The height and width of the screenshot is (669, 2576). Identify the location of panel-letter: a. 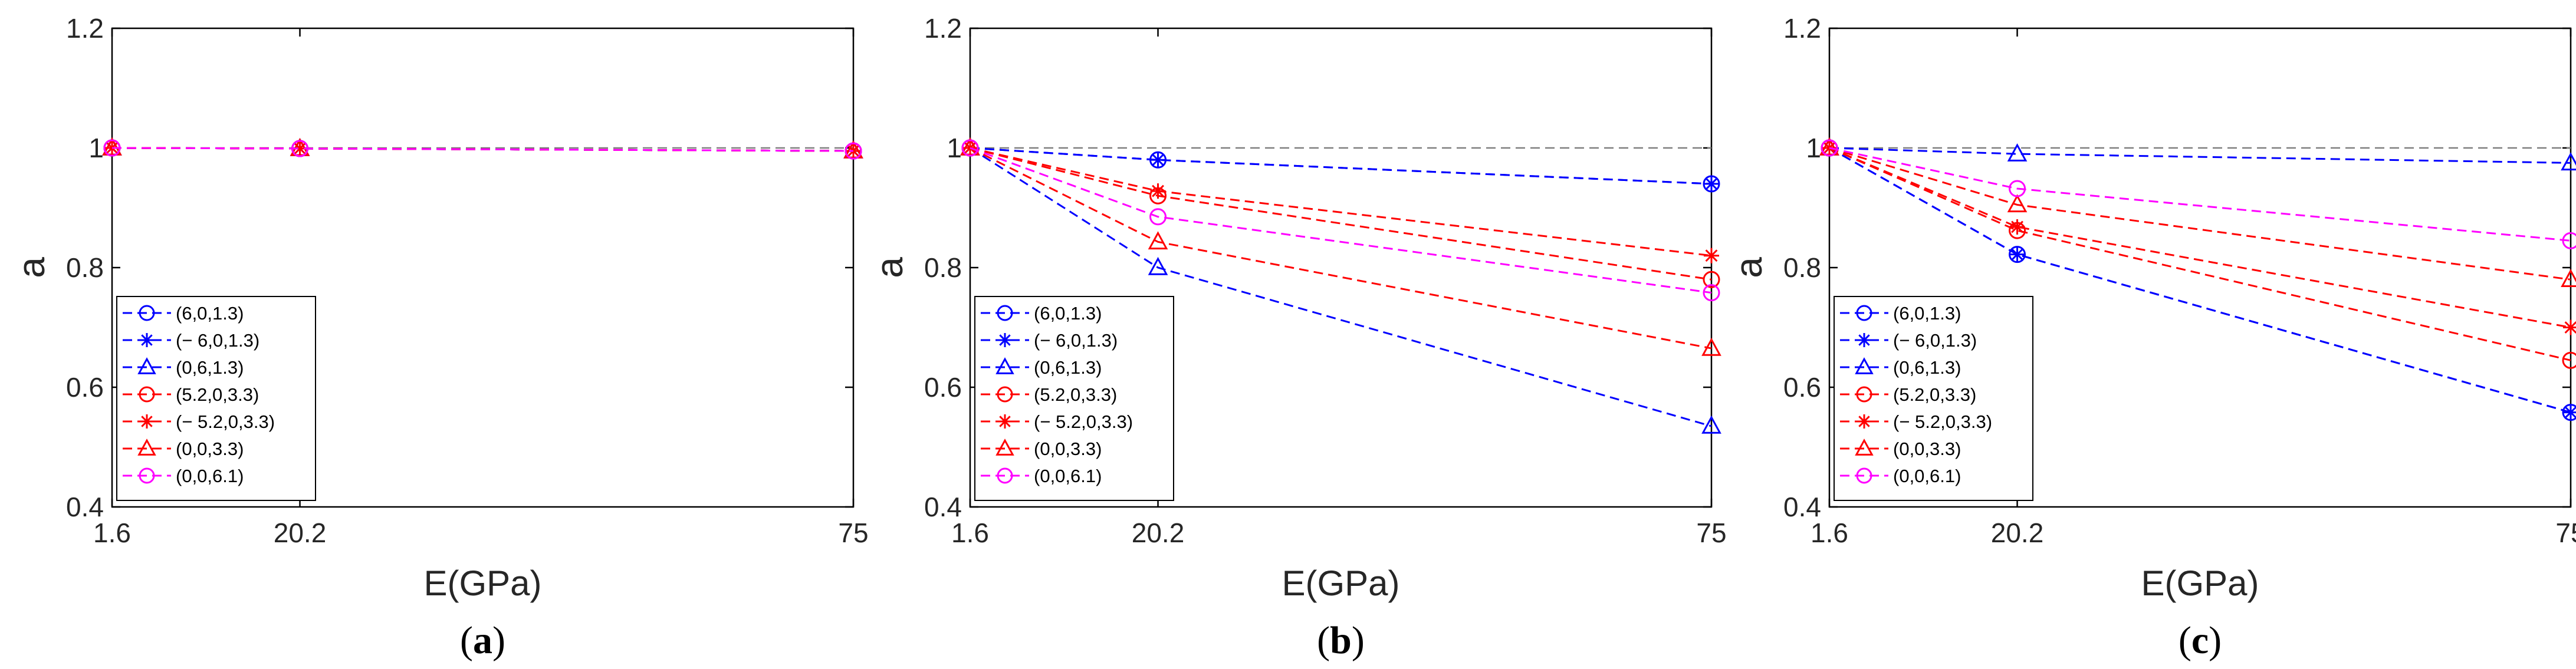
(482, 641).